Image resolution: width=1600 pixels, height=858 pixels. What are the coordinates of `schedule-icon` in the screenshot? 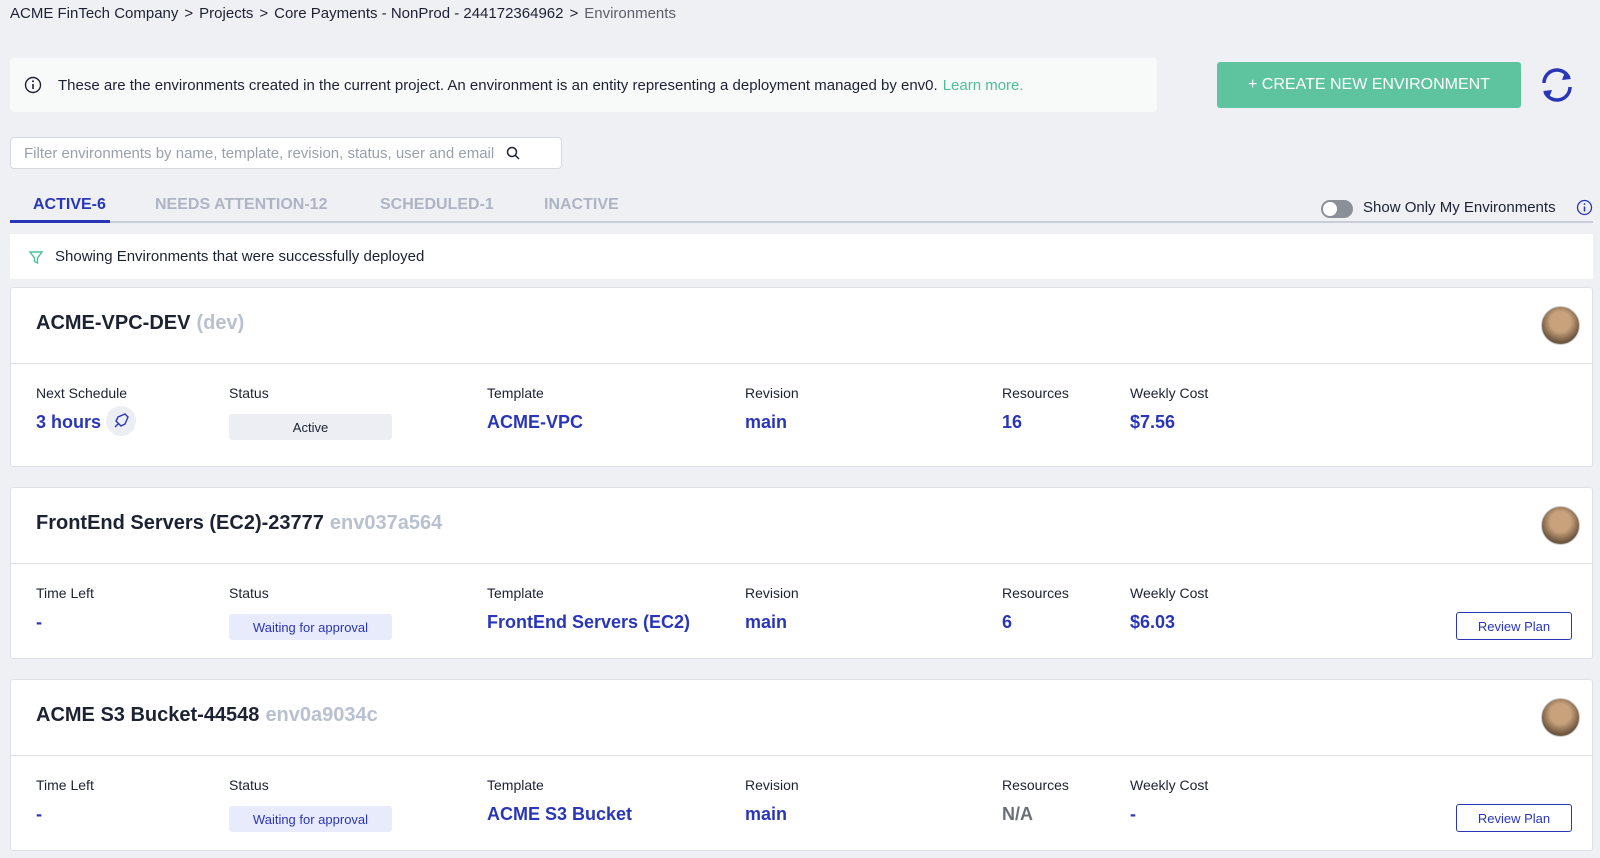 It's located at (121, 421).